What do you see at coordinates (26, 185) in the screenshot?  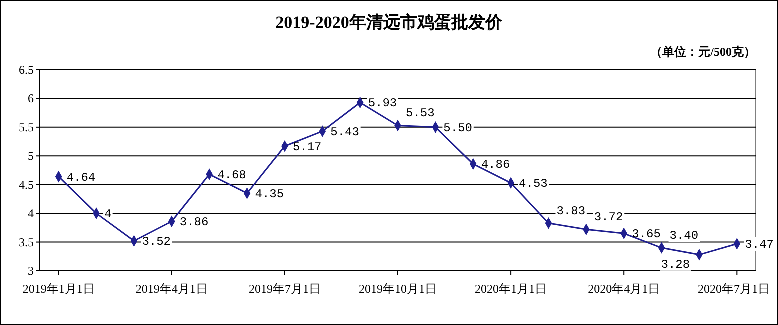 I see `y-tick-label: 4.5` at bounding box center [26, 185].